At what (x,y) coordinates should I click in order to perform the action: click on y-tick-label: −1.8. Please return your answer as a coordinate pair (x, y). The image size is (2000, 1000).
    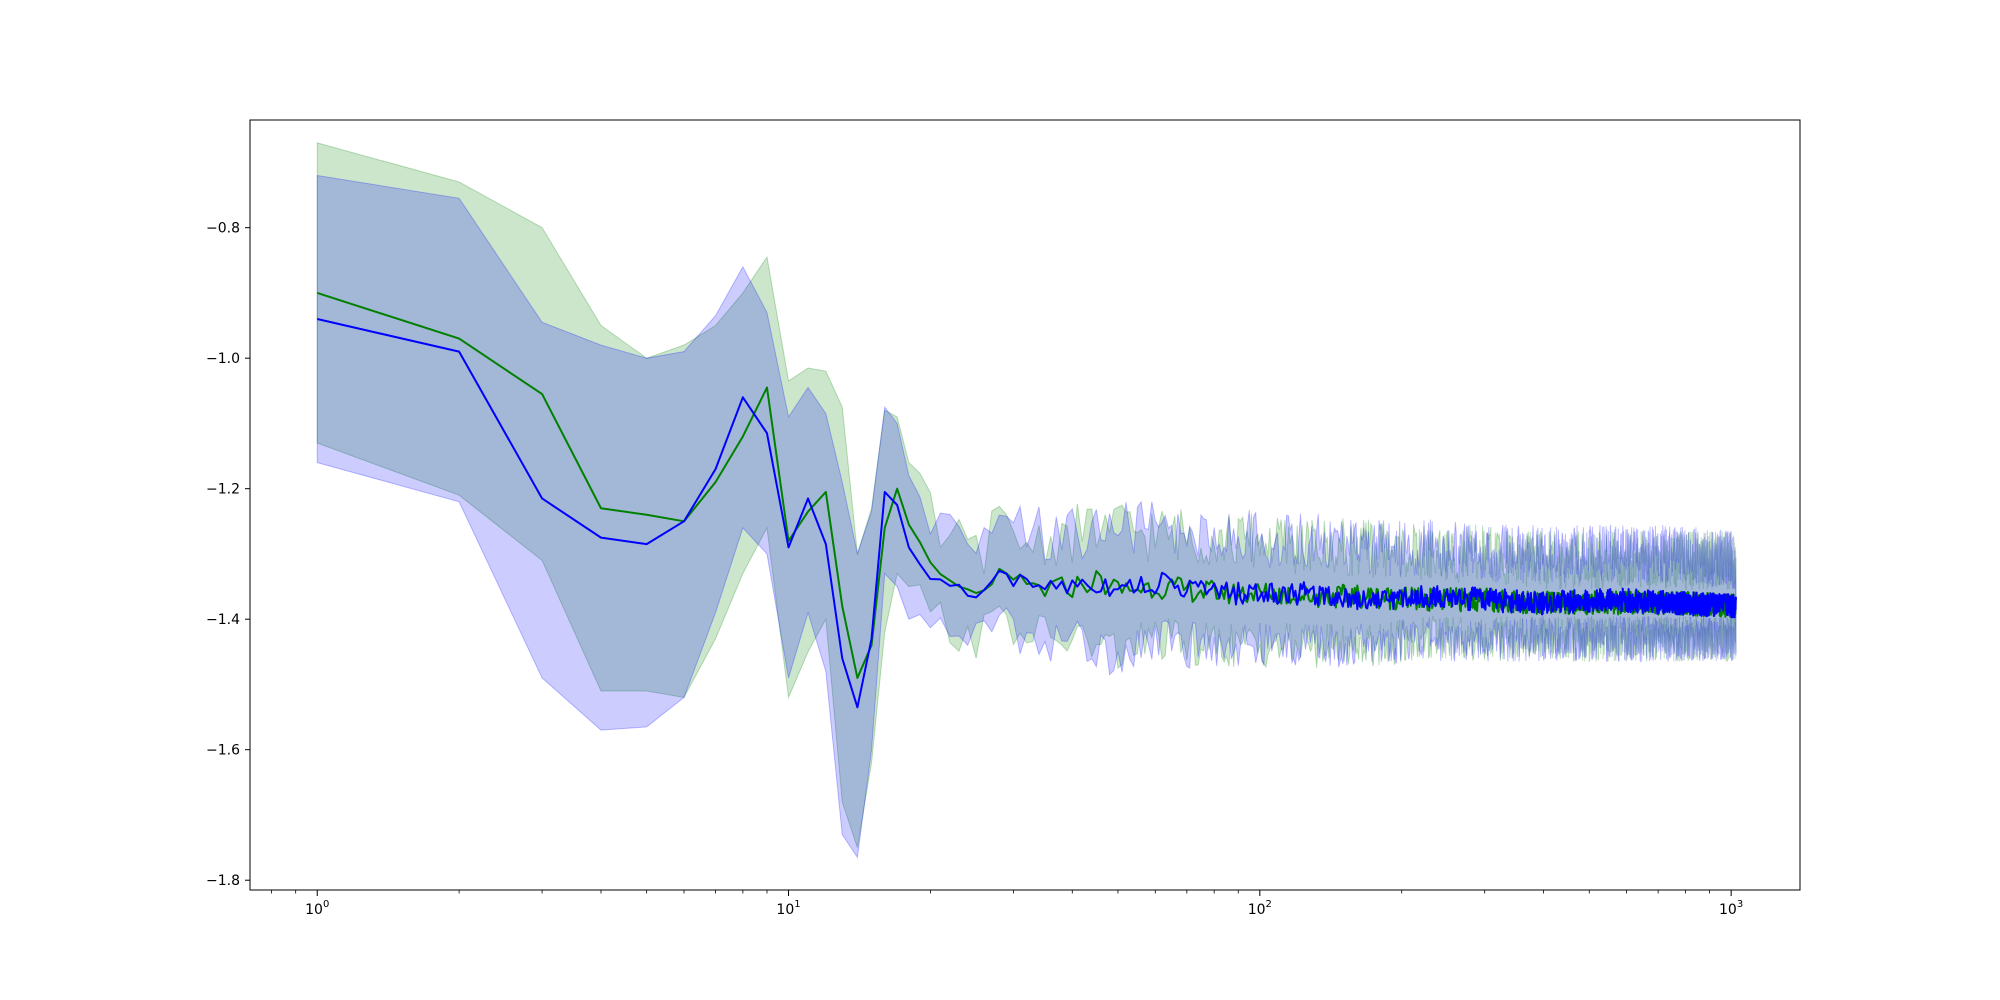
    Looking at the image, I should click on (223, 881).